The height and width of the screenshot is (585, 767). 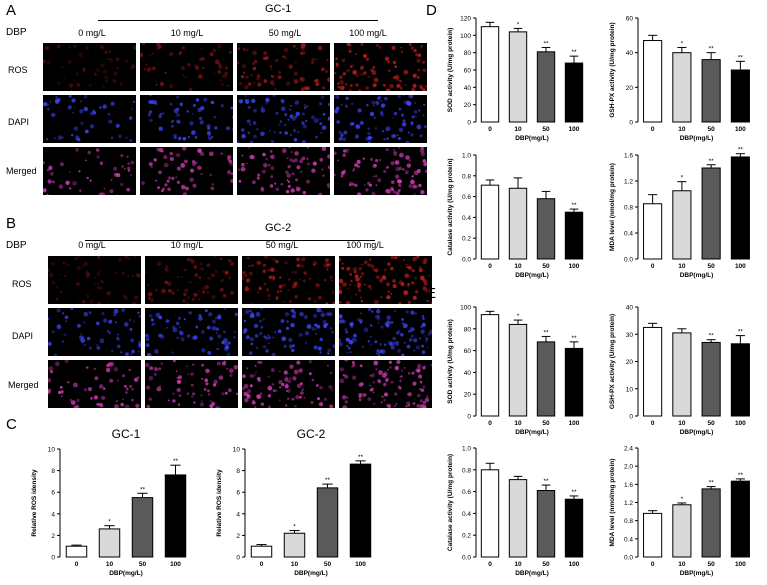 I want to click on y-axis-label: MDA level (nmol/mg protein), so click(x=612, y=207).